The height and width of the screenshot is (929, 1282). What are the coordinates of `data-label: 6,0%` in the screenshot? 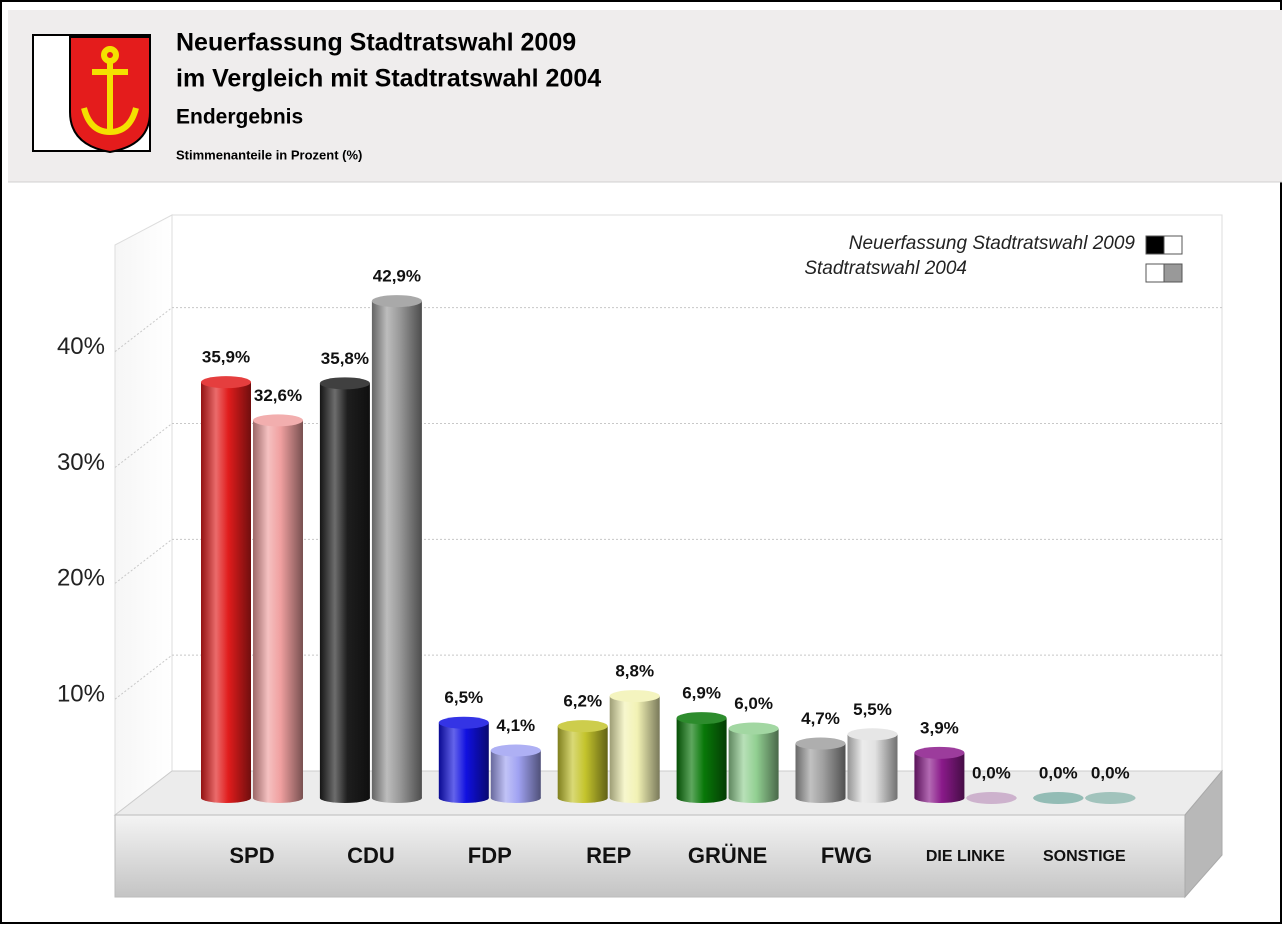 It's located at (753, 703).